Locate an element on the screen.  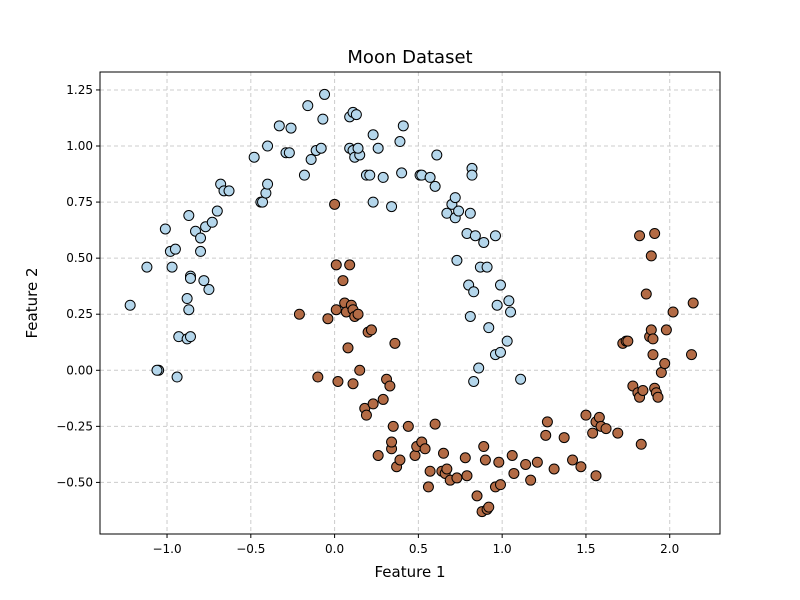
y-tick-label: 1.25 is located at coordinates (79, 90).